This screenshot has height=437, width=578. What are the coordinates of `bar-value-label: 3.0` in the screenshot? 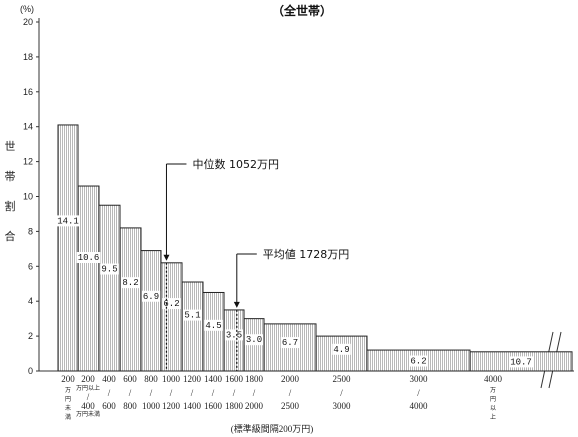 It's located at (254, 340).